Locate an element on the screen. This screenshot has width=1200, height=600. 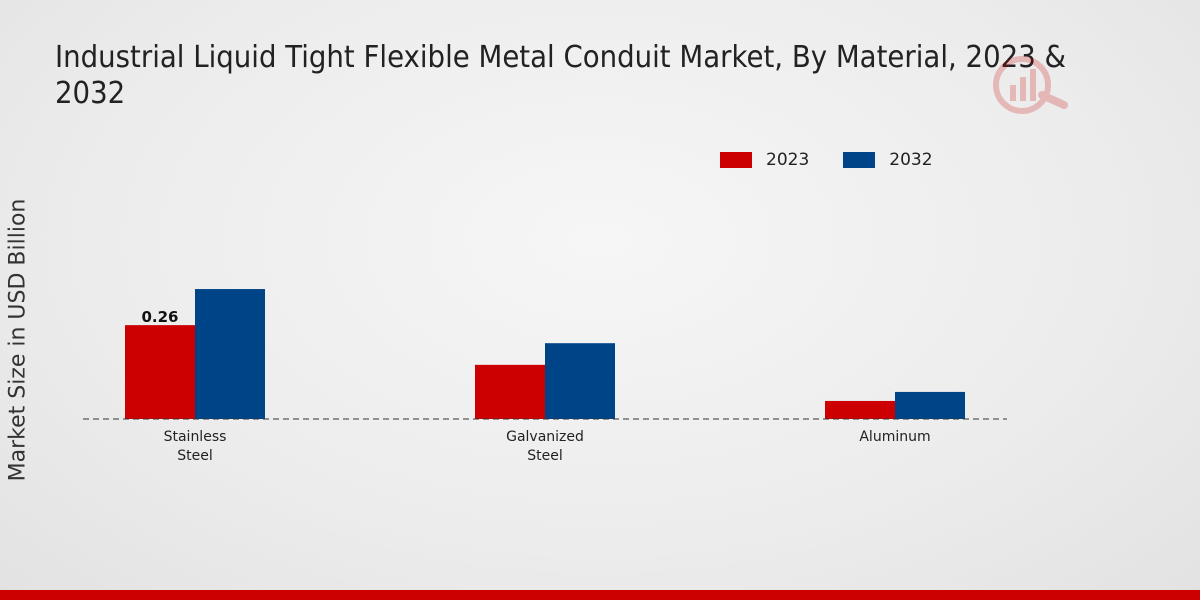
legend-swatch-2023 is located at coordinates (736, 160).